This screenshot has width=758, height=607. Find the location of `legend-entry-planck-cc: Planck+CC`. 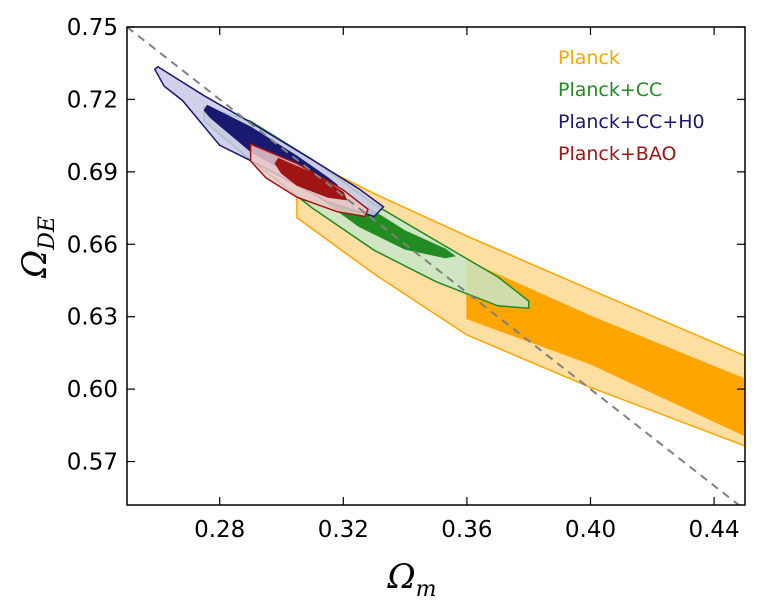

legend-entry-planck-cc: Planck+CC is located at coordinates (610, 90).